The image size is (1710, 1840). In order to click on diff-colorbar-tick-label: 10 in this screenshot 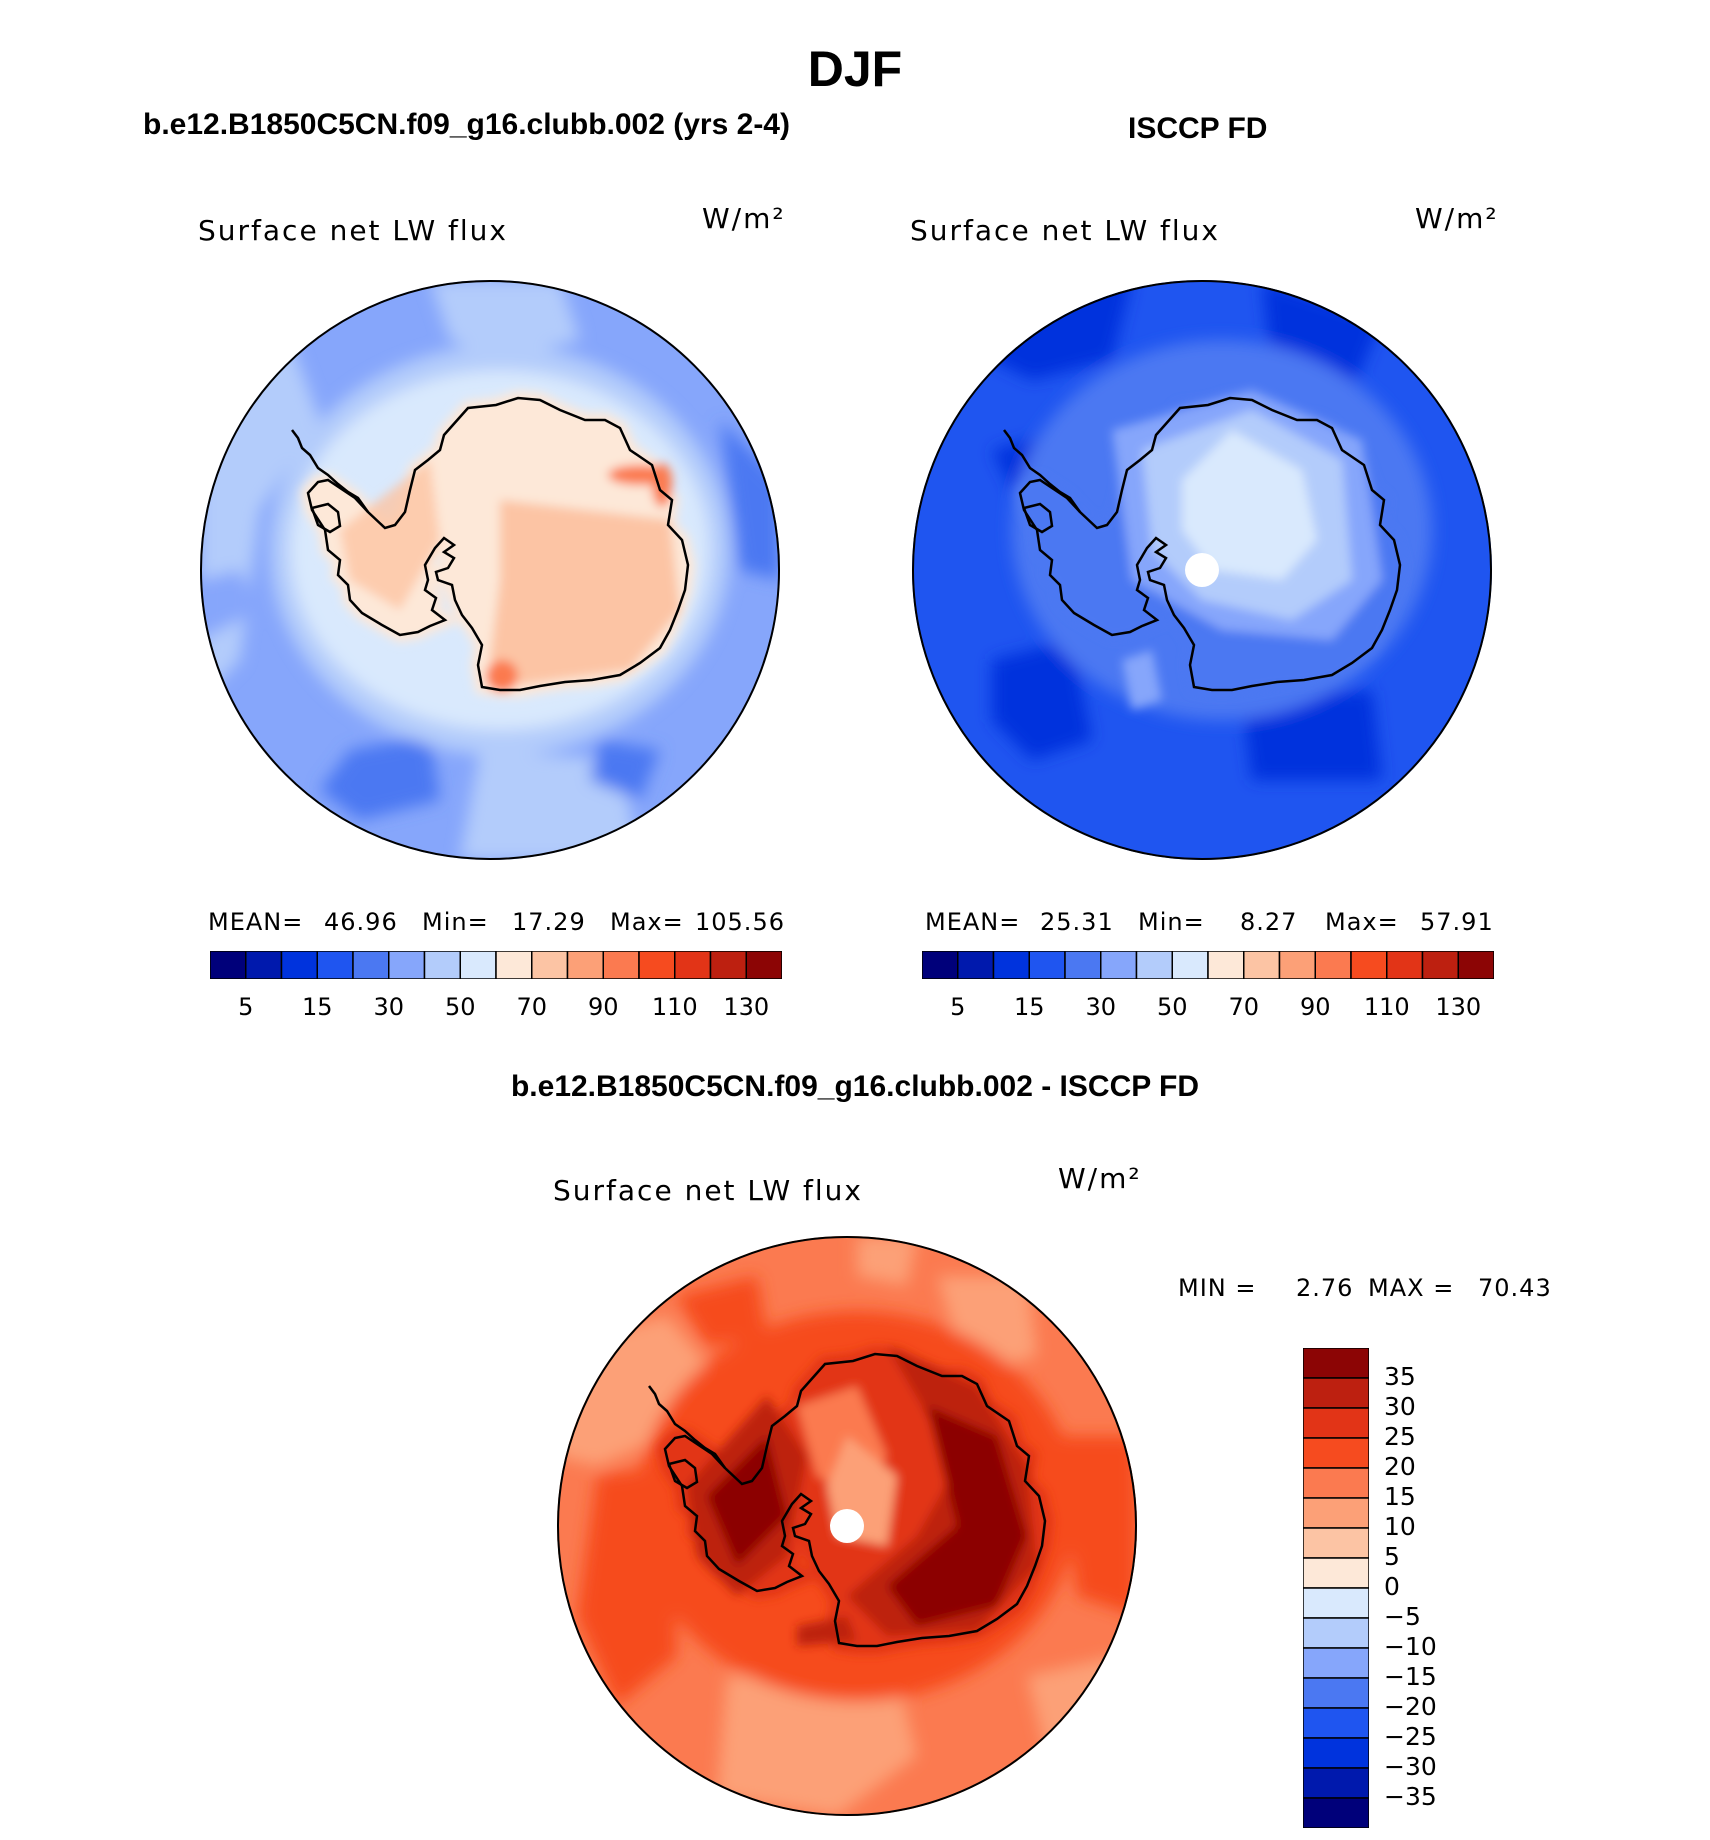, I will do `click(1400, 1526)`.